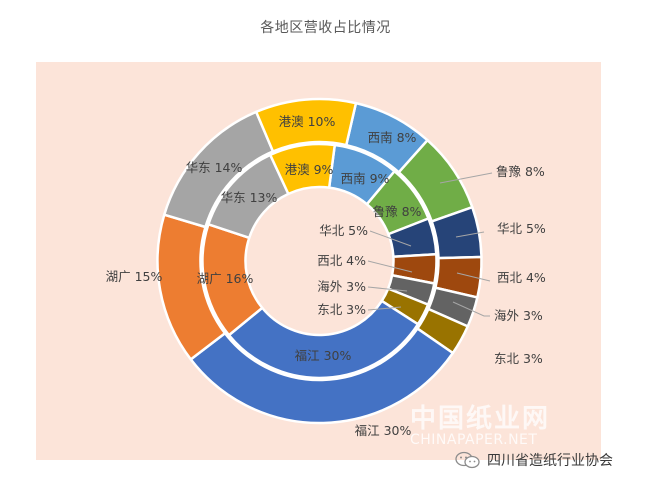 This screenshot has height=487, width=651. What do you see at coordinates (134, 276) in the screenshot?
I see `data-label: 湖广 15%` at bounding box center [134, 276].